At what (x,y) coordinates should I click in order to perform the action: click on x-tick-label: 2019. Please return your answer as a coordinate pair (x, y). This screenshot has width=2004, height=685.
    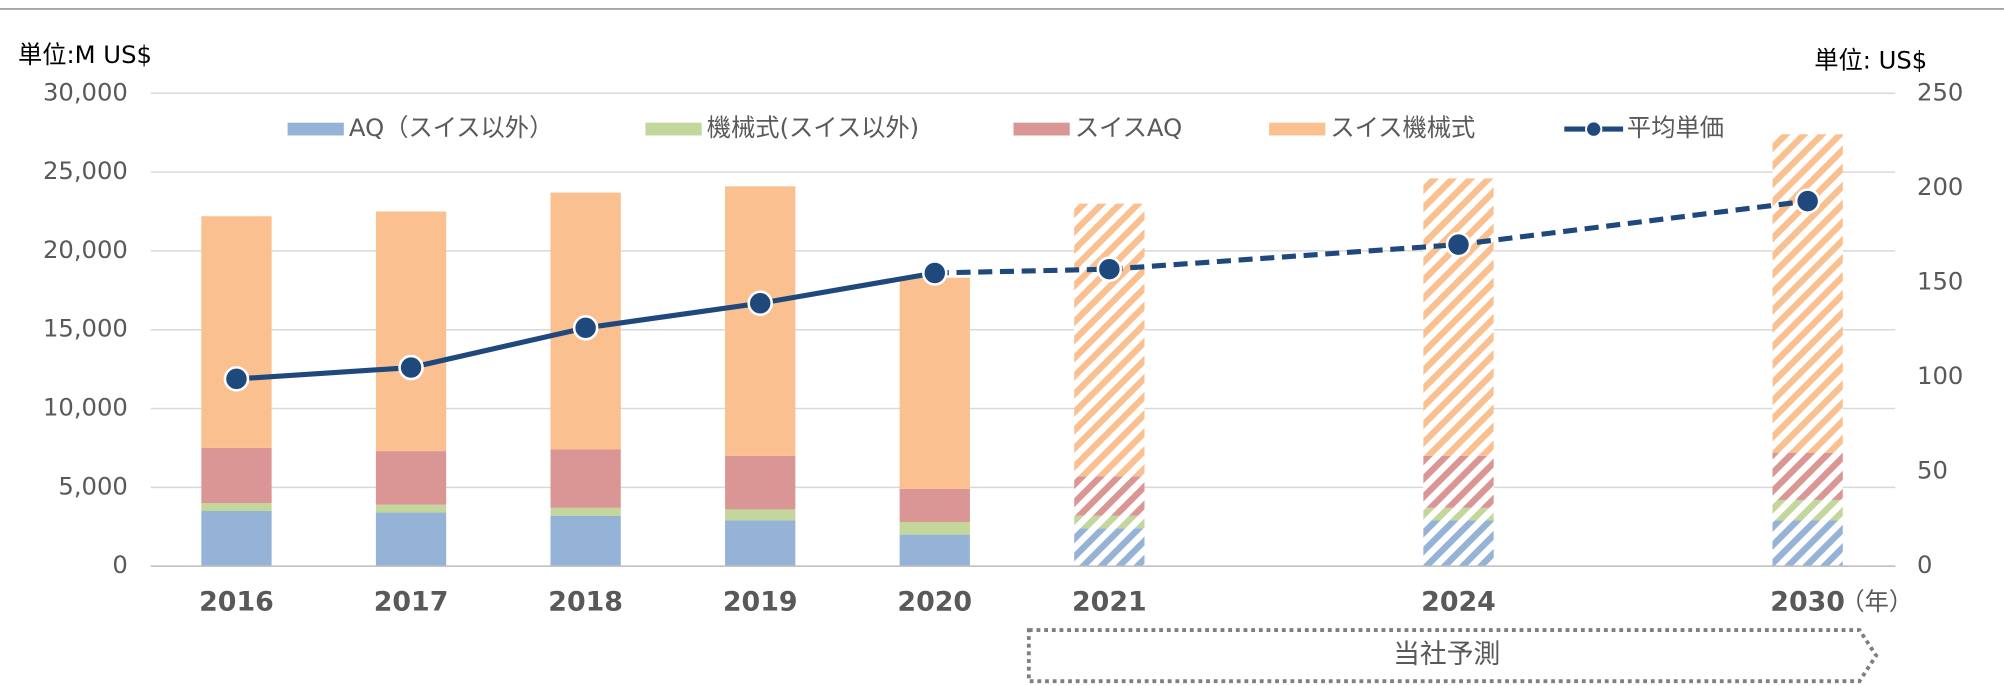
    Looking at the image, I should click on (760, 602).